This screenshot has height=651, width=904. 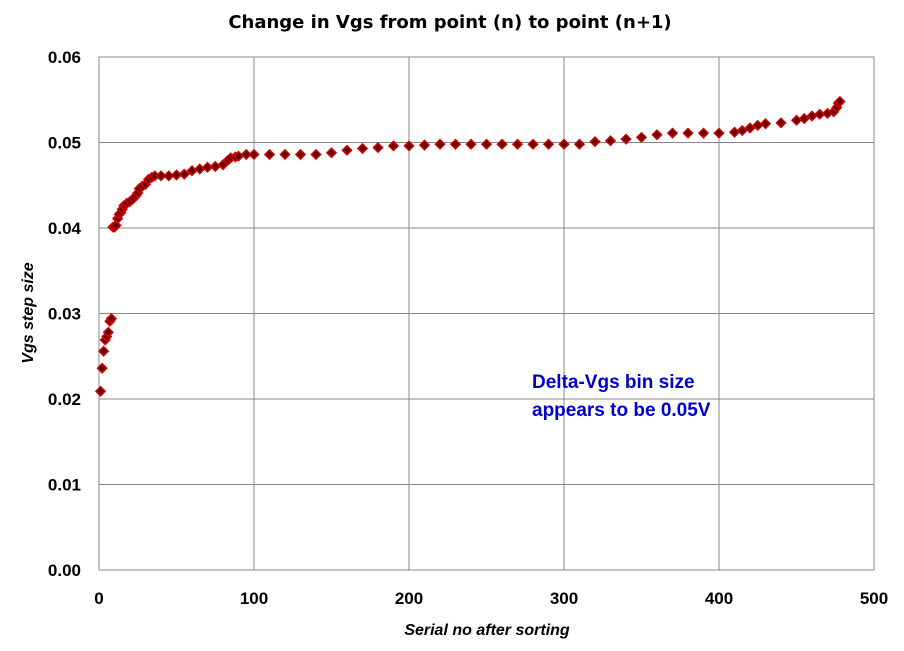 I want to click on x-tick-label: 0, so click(x=98, y=598).